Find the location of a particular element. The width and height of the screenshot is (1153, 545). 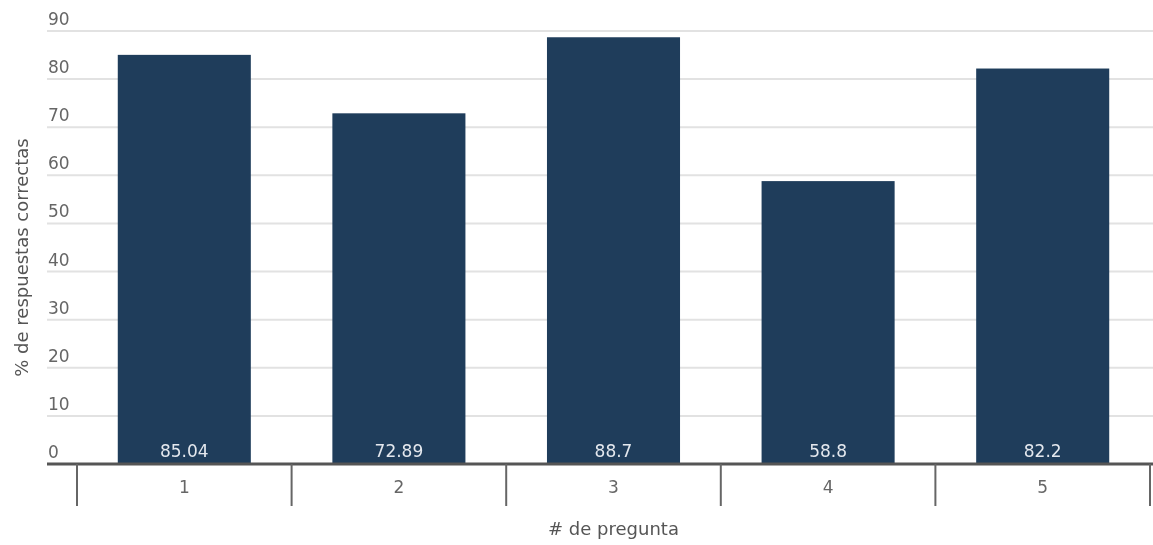

y-tick-label: 50 is located at coordinates (59, 211).